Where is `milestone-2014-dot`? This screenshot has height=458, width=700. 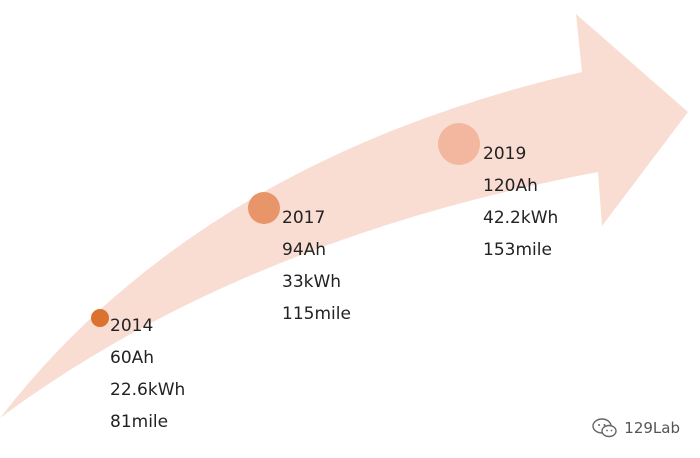
milestone-2014-dot is located at coordinates (100, 318).